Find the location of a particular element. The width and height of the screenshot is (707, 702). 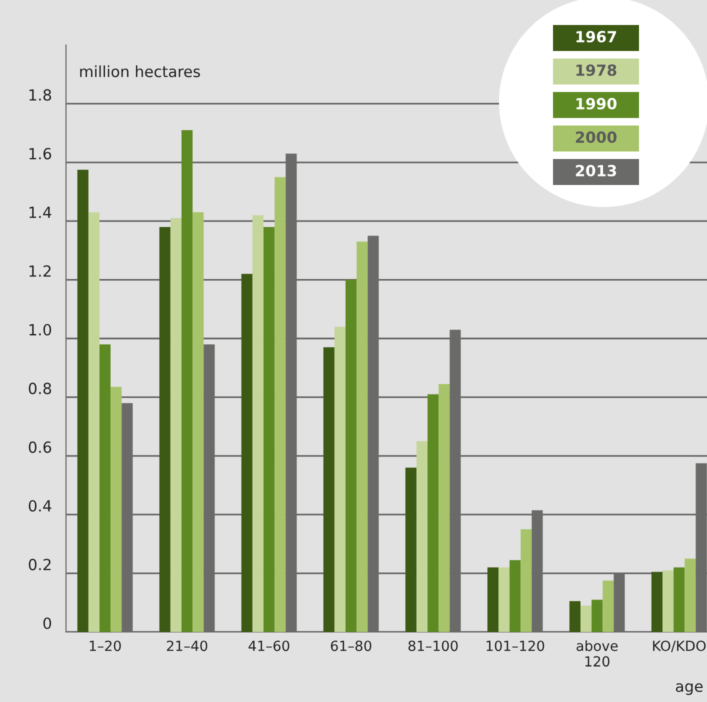

x-tick-label: 1–20 is located at coordinates (105, 646).